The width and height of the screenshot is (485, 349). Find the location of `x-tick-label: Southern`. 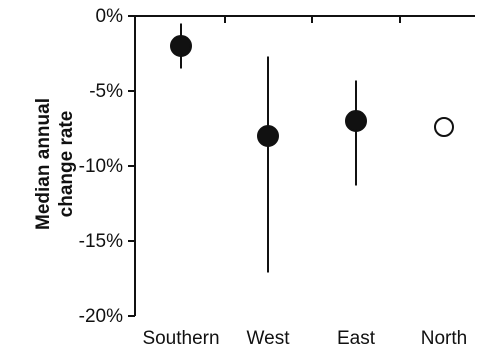

x-tick-label: Southern is located at coordinates (180, 338).